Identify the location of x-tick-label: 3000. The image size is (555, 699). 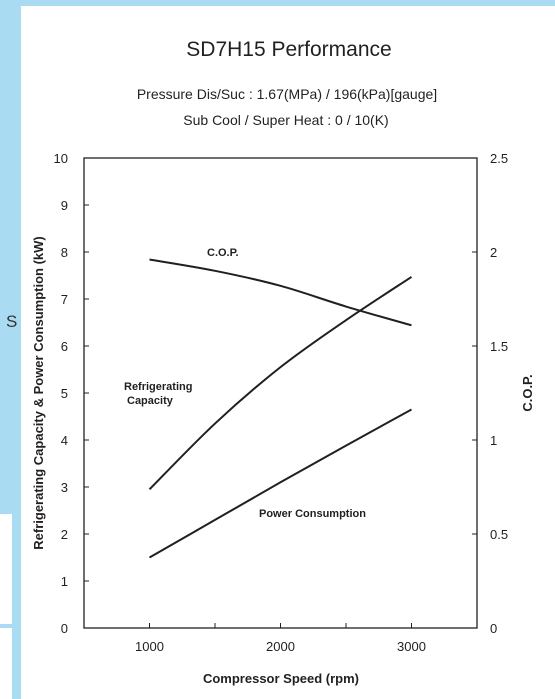
(411, 646).